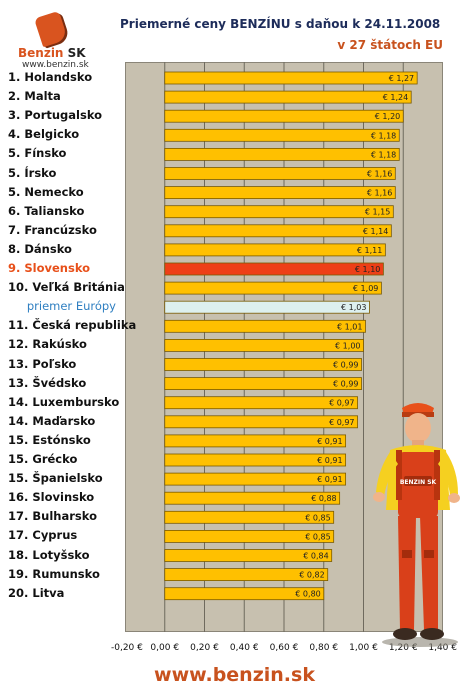  I want to click on bar-value-label: € 1,14, so click(375, 231).